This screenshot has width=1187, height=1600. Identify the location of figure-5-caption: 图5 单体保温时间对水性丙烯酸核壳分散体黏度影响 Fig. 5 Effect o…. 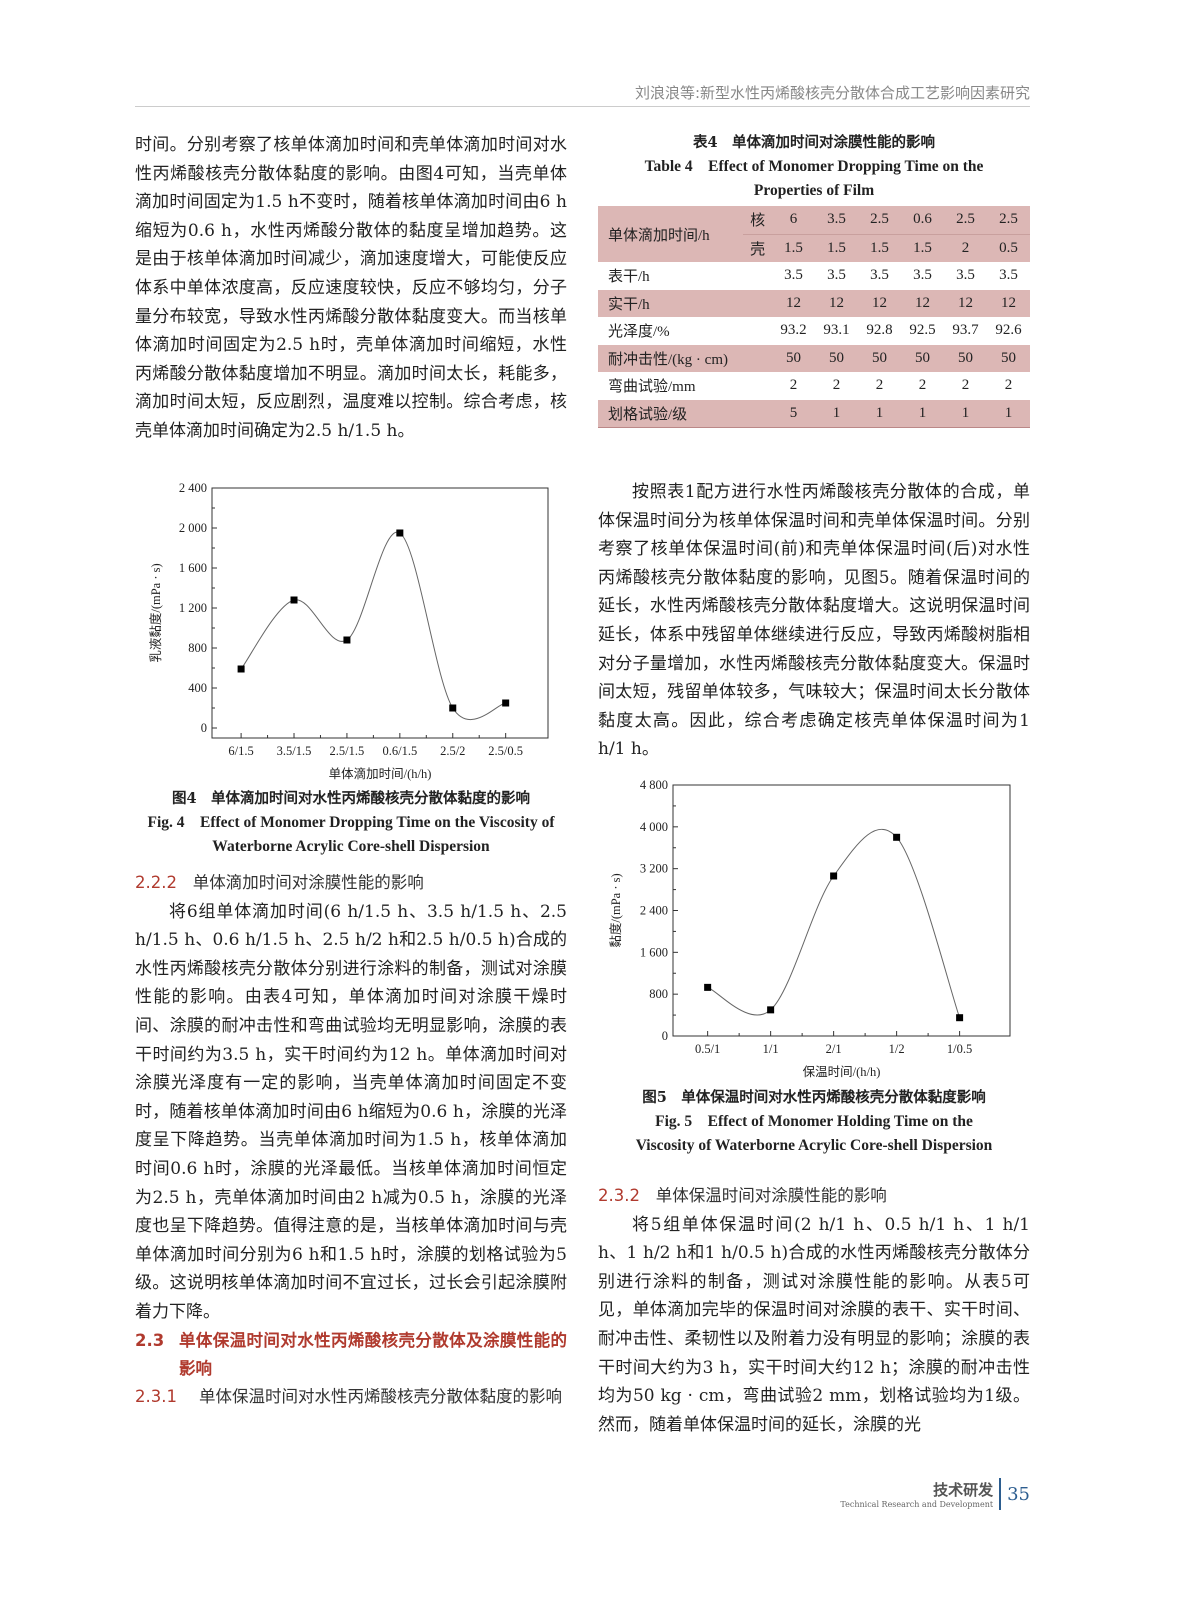
(814, 1122).